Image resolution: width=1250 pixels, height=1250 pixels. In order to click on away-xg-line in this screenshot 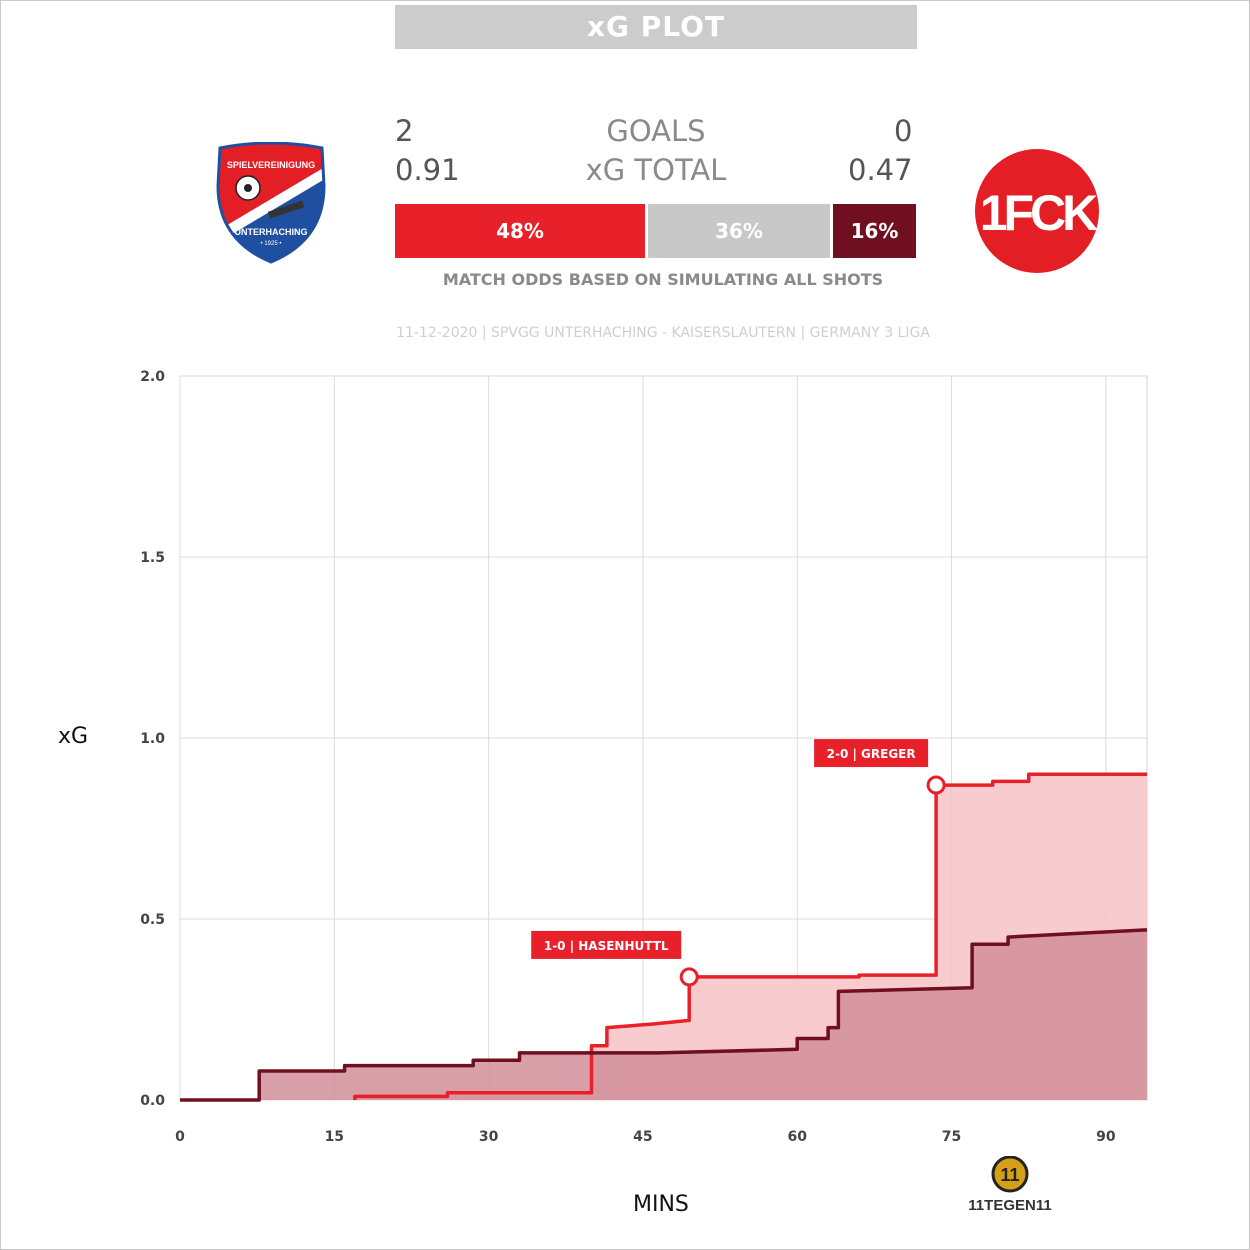, I will do `click(664, 1015)`.